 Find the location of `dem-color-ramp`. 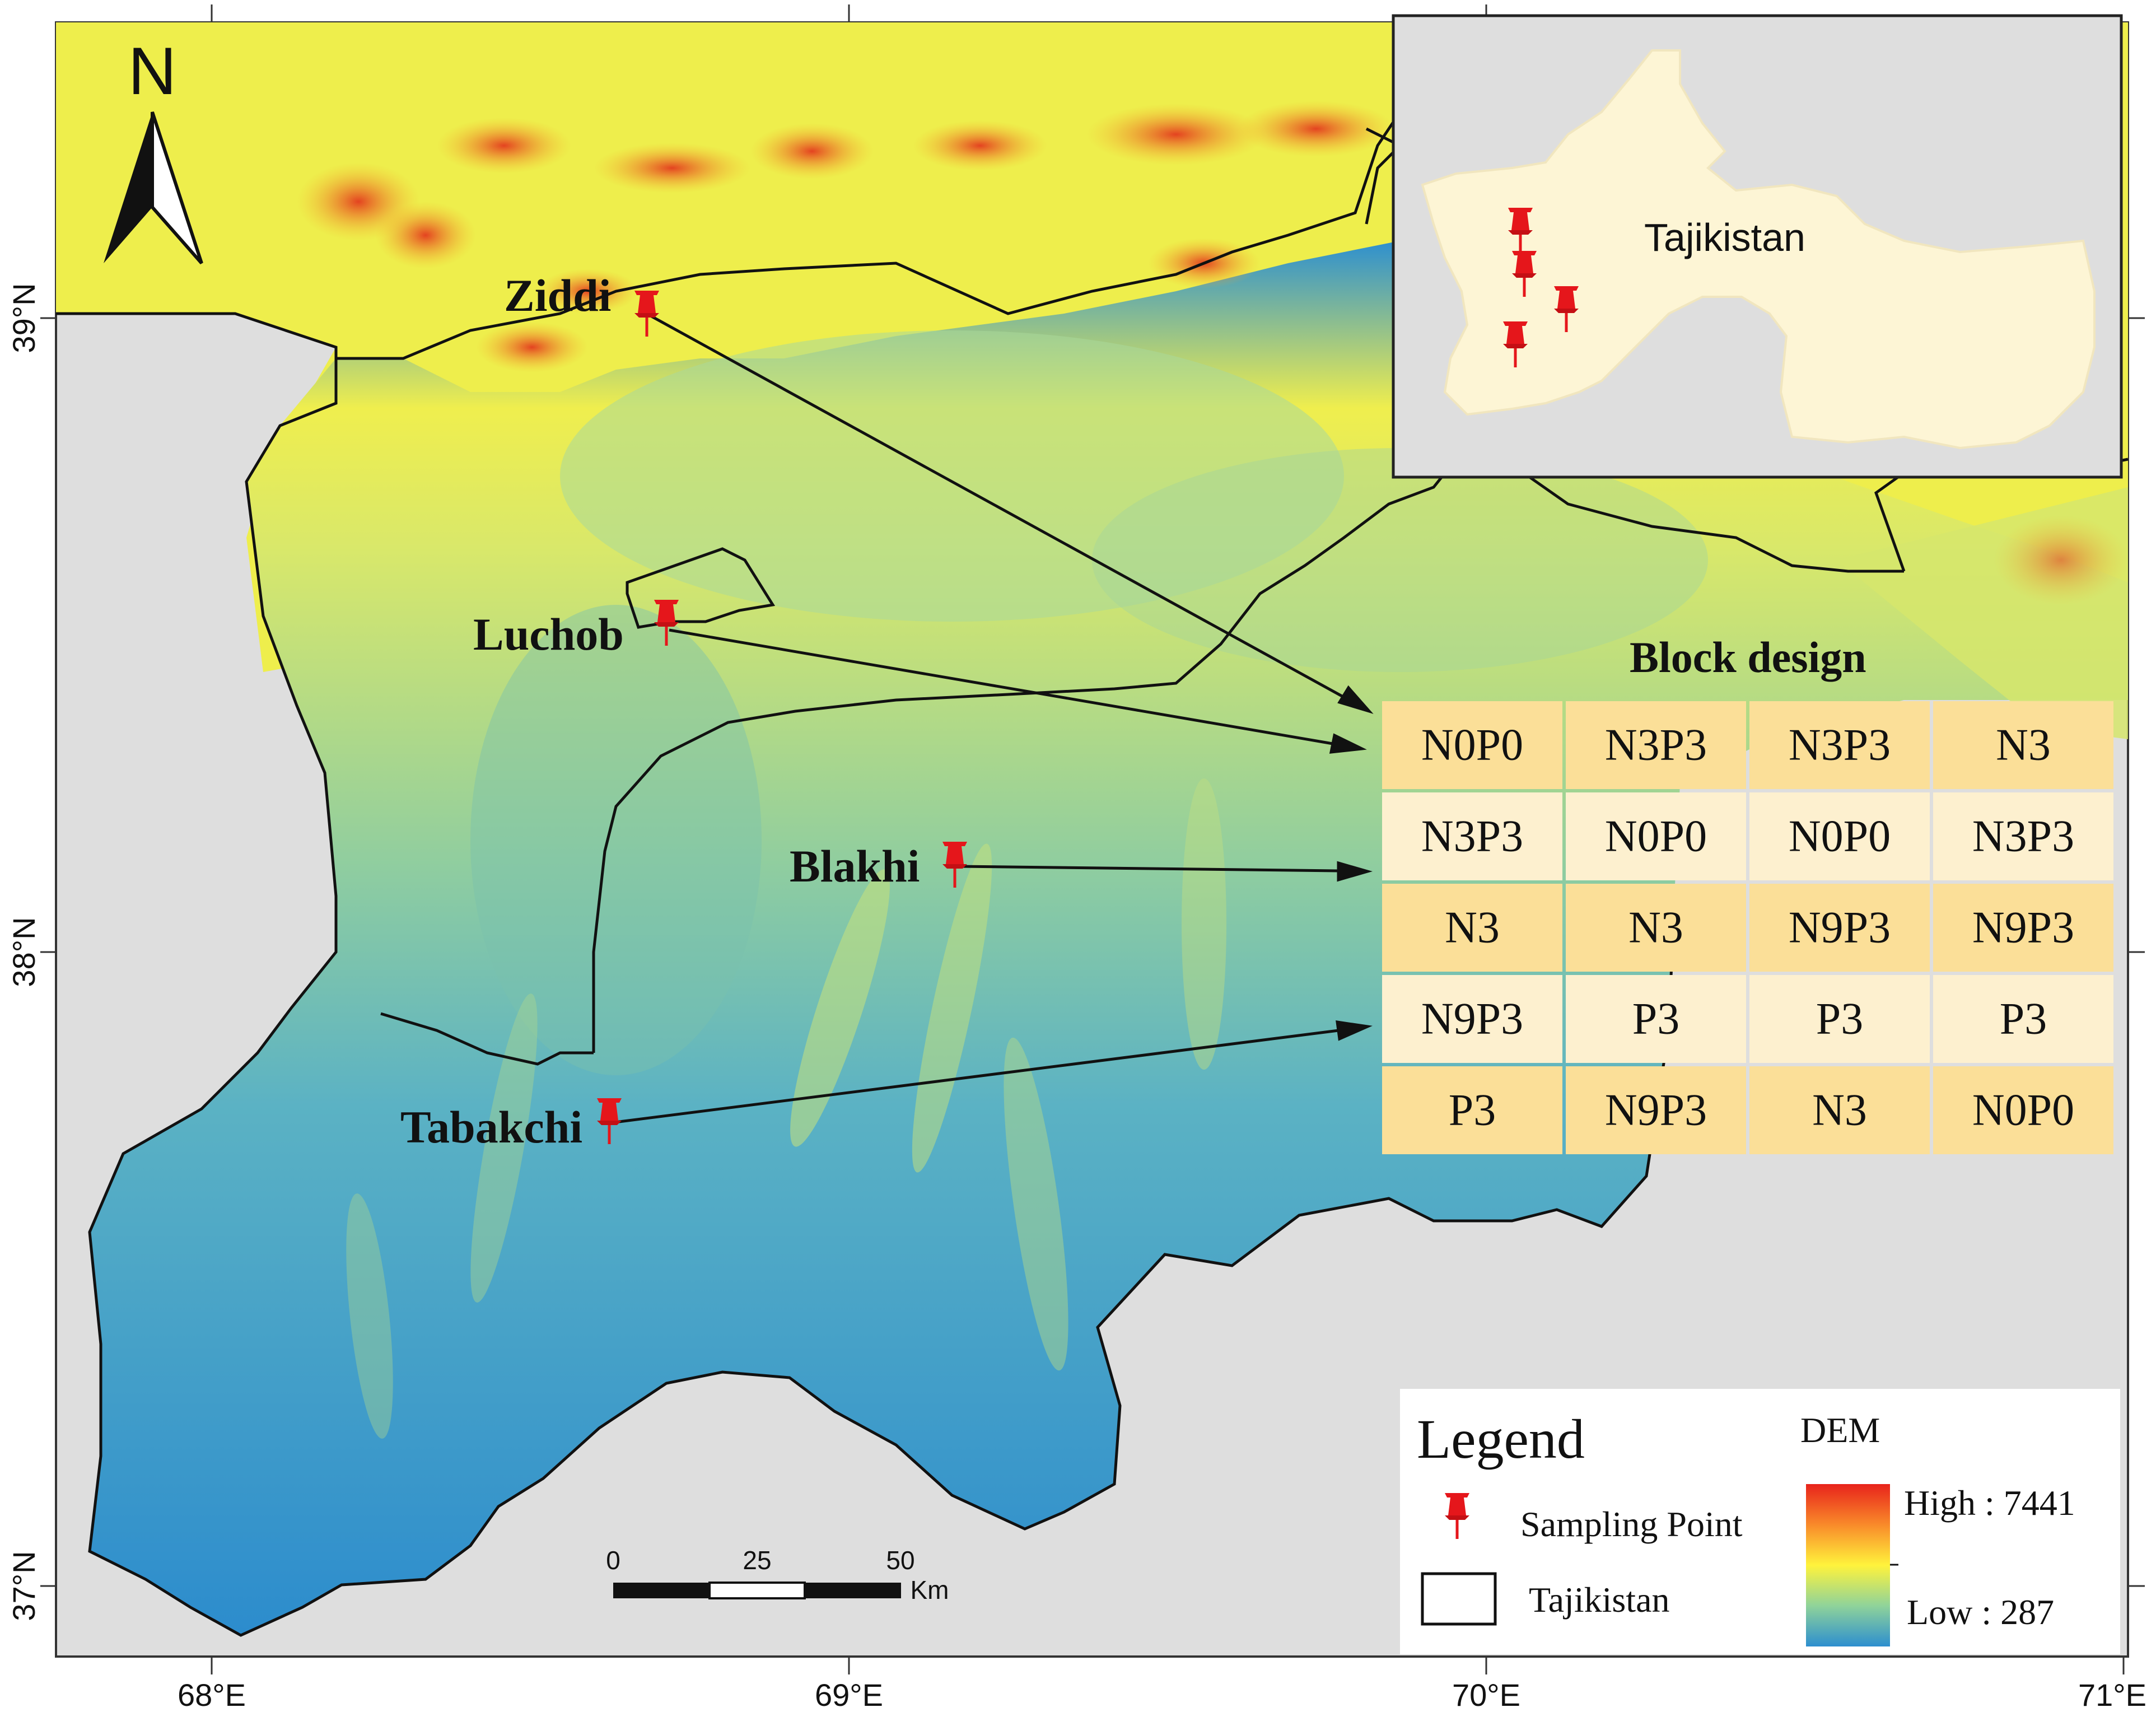

dem-color-ramp is located at coordinates (1848, 1565).